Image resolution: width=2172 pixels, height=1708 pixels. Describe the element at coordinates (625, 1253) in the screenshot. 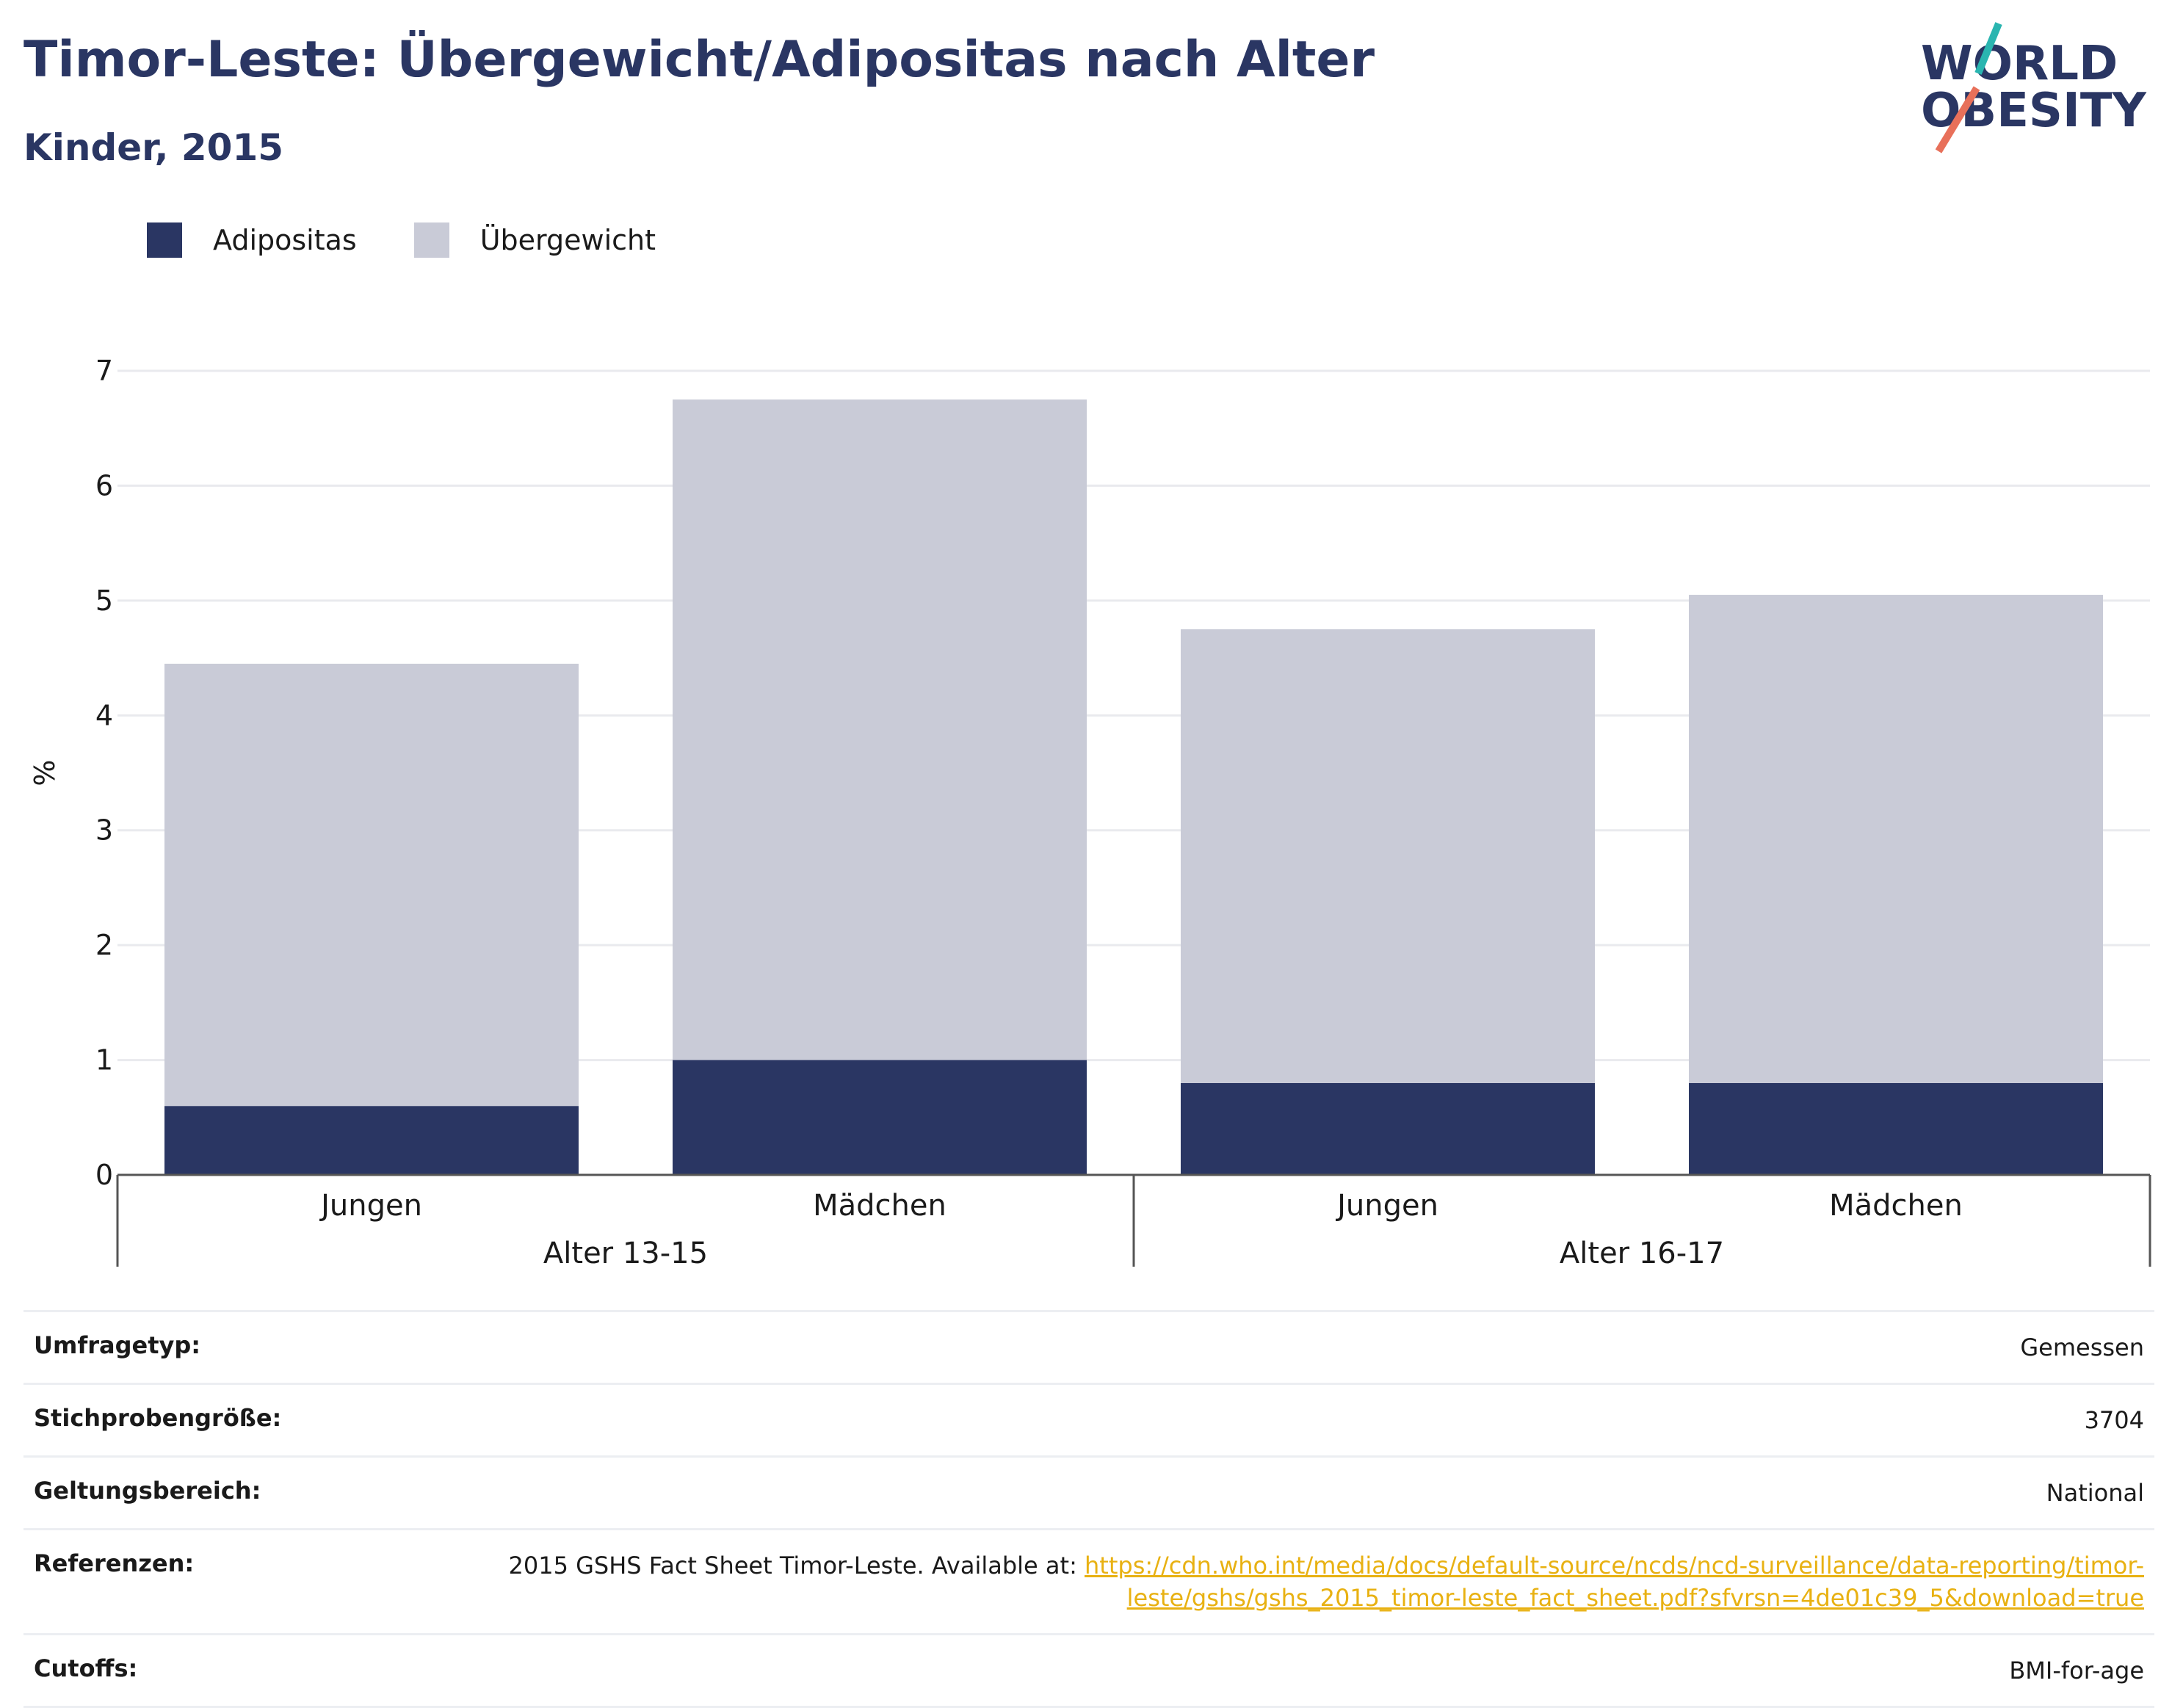

I see `x-group-label: Alter 13-15` at that location.